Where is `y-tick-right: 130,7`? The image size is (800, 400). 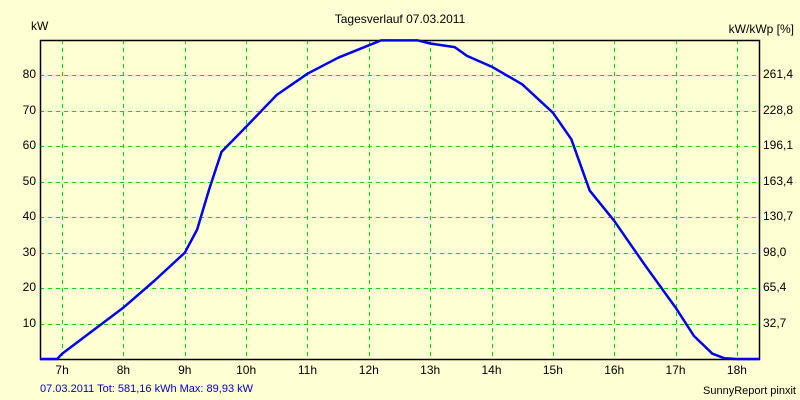
y-tick-right: 130,7 is located at coordinates (778, 216).